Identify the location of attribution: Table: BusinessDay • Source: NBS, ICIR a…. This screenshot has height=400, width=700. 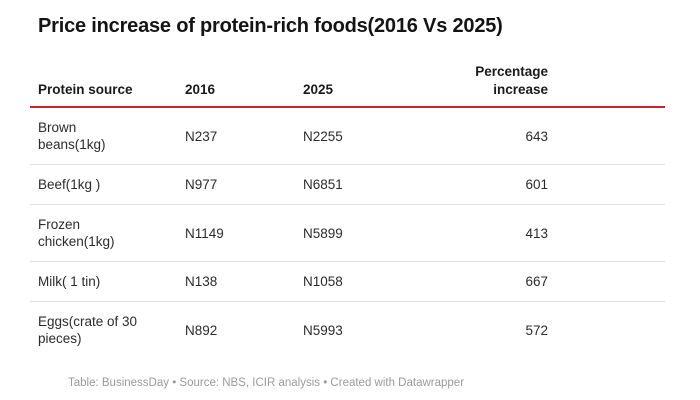
(266, 383).